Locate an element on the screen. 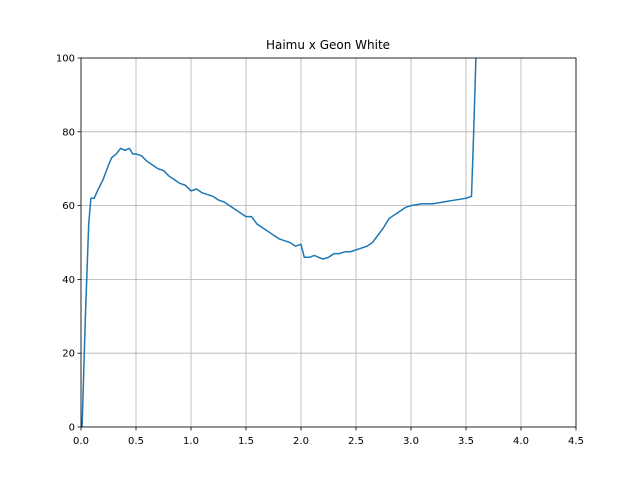 Image resolution: width=640 pixels, height=484 pixels. x-tick-label: 0.5 is located at coordinates (136, 441).